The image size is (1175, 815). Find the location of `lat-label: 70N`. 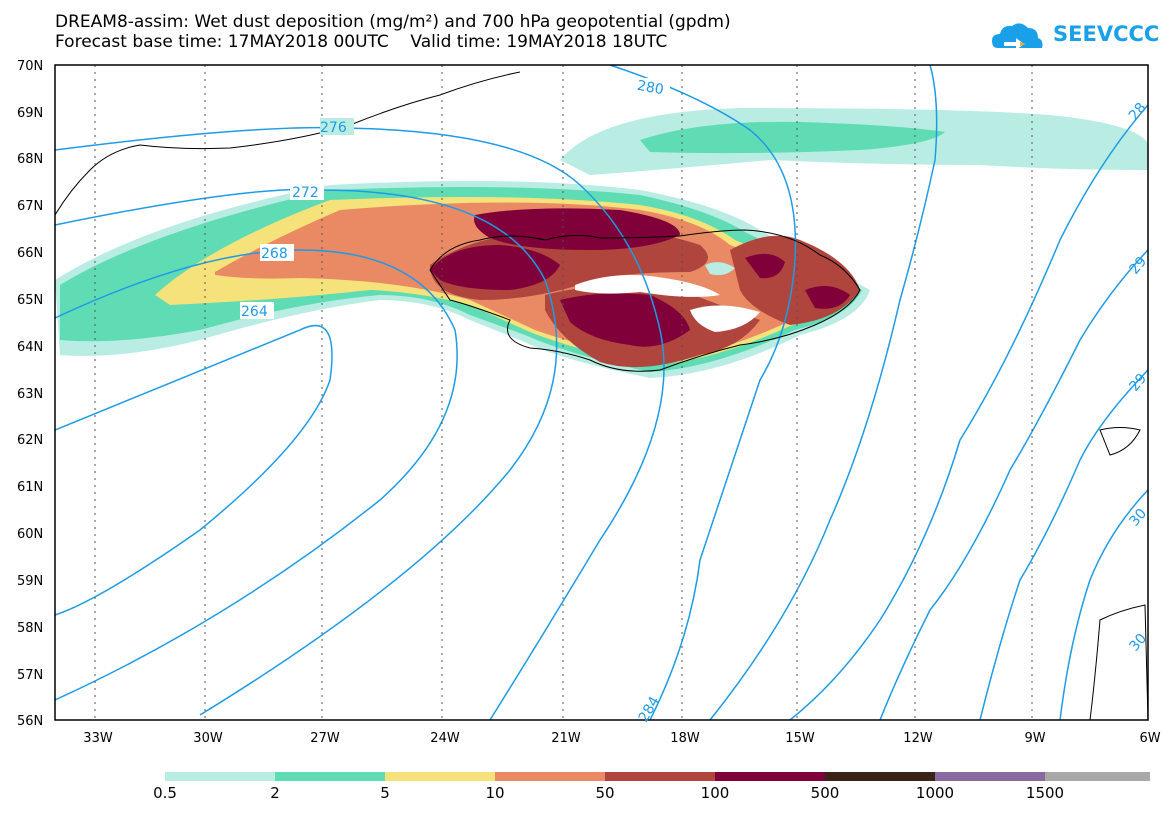

lat-label: 70N is located at coordinates (30, 66).